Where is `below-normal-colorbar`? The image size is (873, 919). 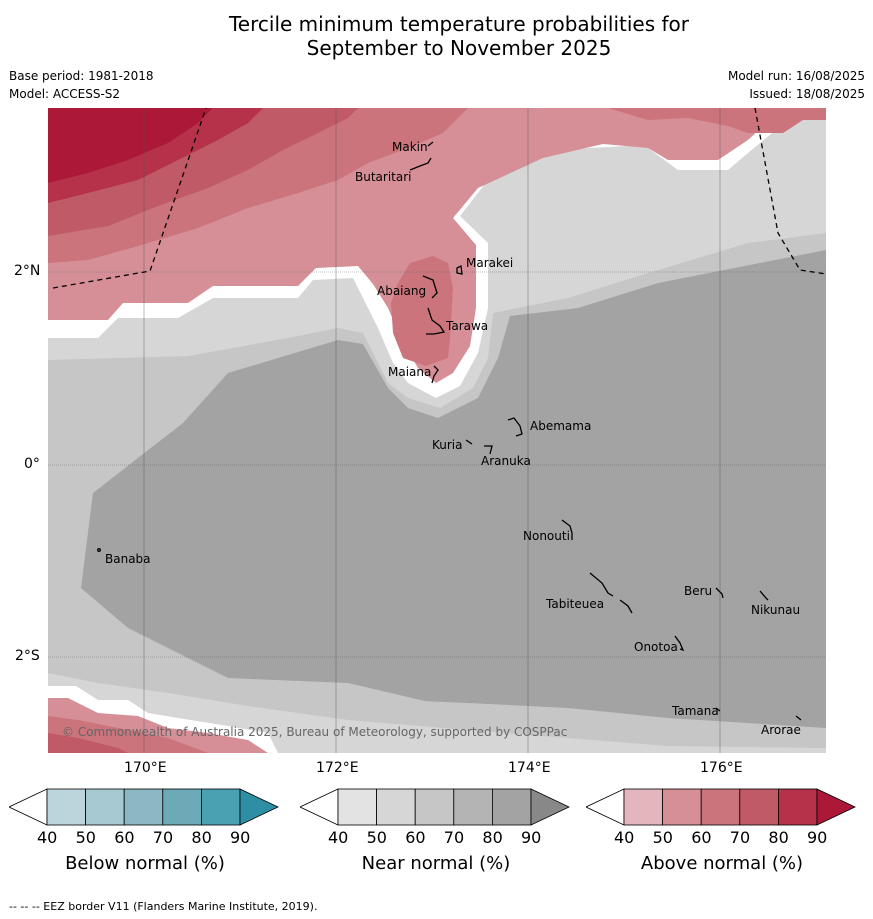 below-normal-colorbar is located at coordinates (144, 807).